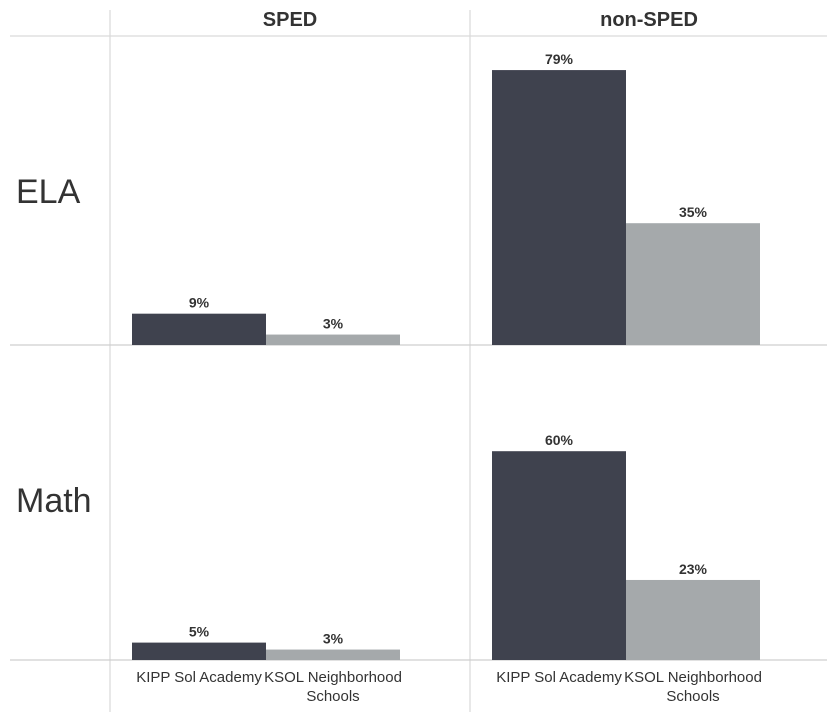 The height and width of the screenshot is (712, 827). What do you see at coordinates (559, 677) in the screenshot?
I see `category-label-1-0-0: KIPP Sol Academy` at bounding box center [559, 677].